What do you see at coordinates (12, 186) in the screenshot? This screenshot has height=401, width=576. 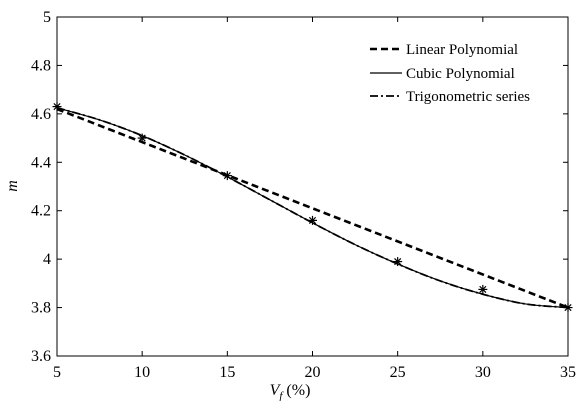 I see `y-axis-label: m` at bounding box center [12, 186].